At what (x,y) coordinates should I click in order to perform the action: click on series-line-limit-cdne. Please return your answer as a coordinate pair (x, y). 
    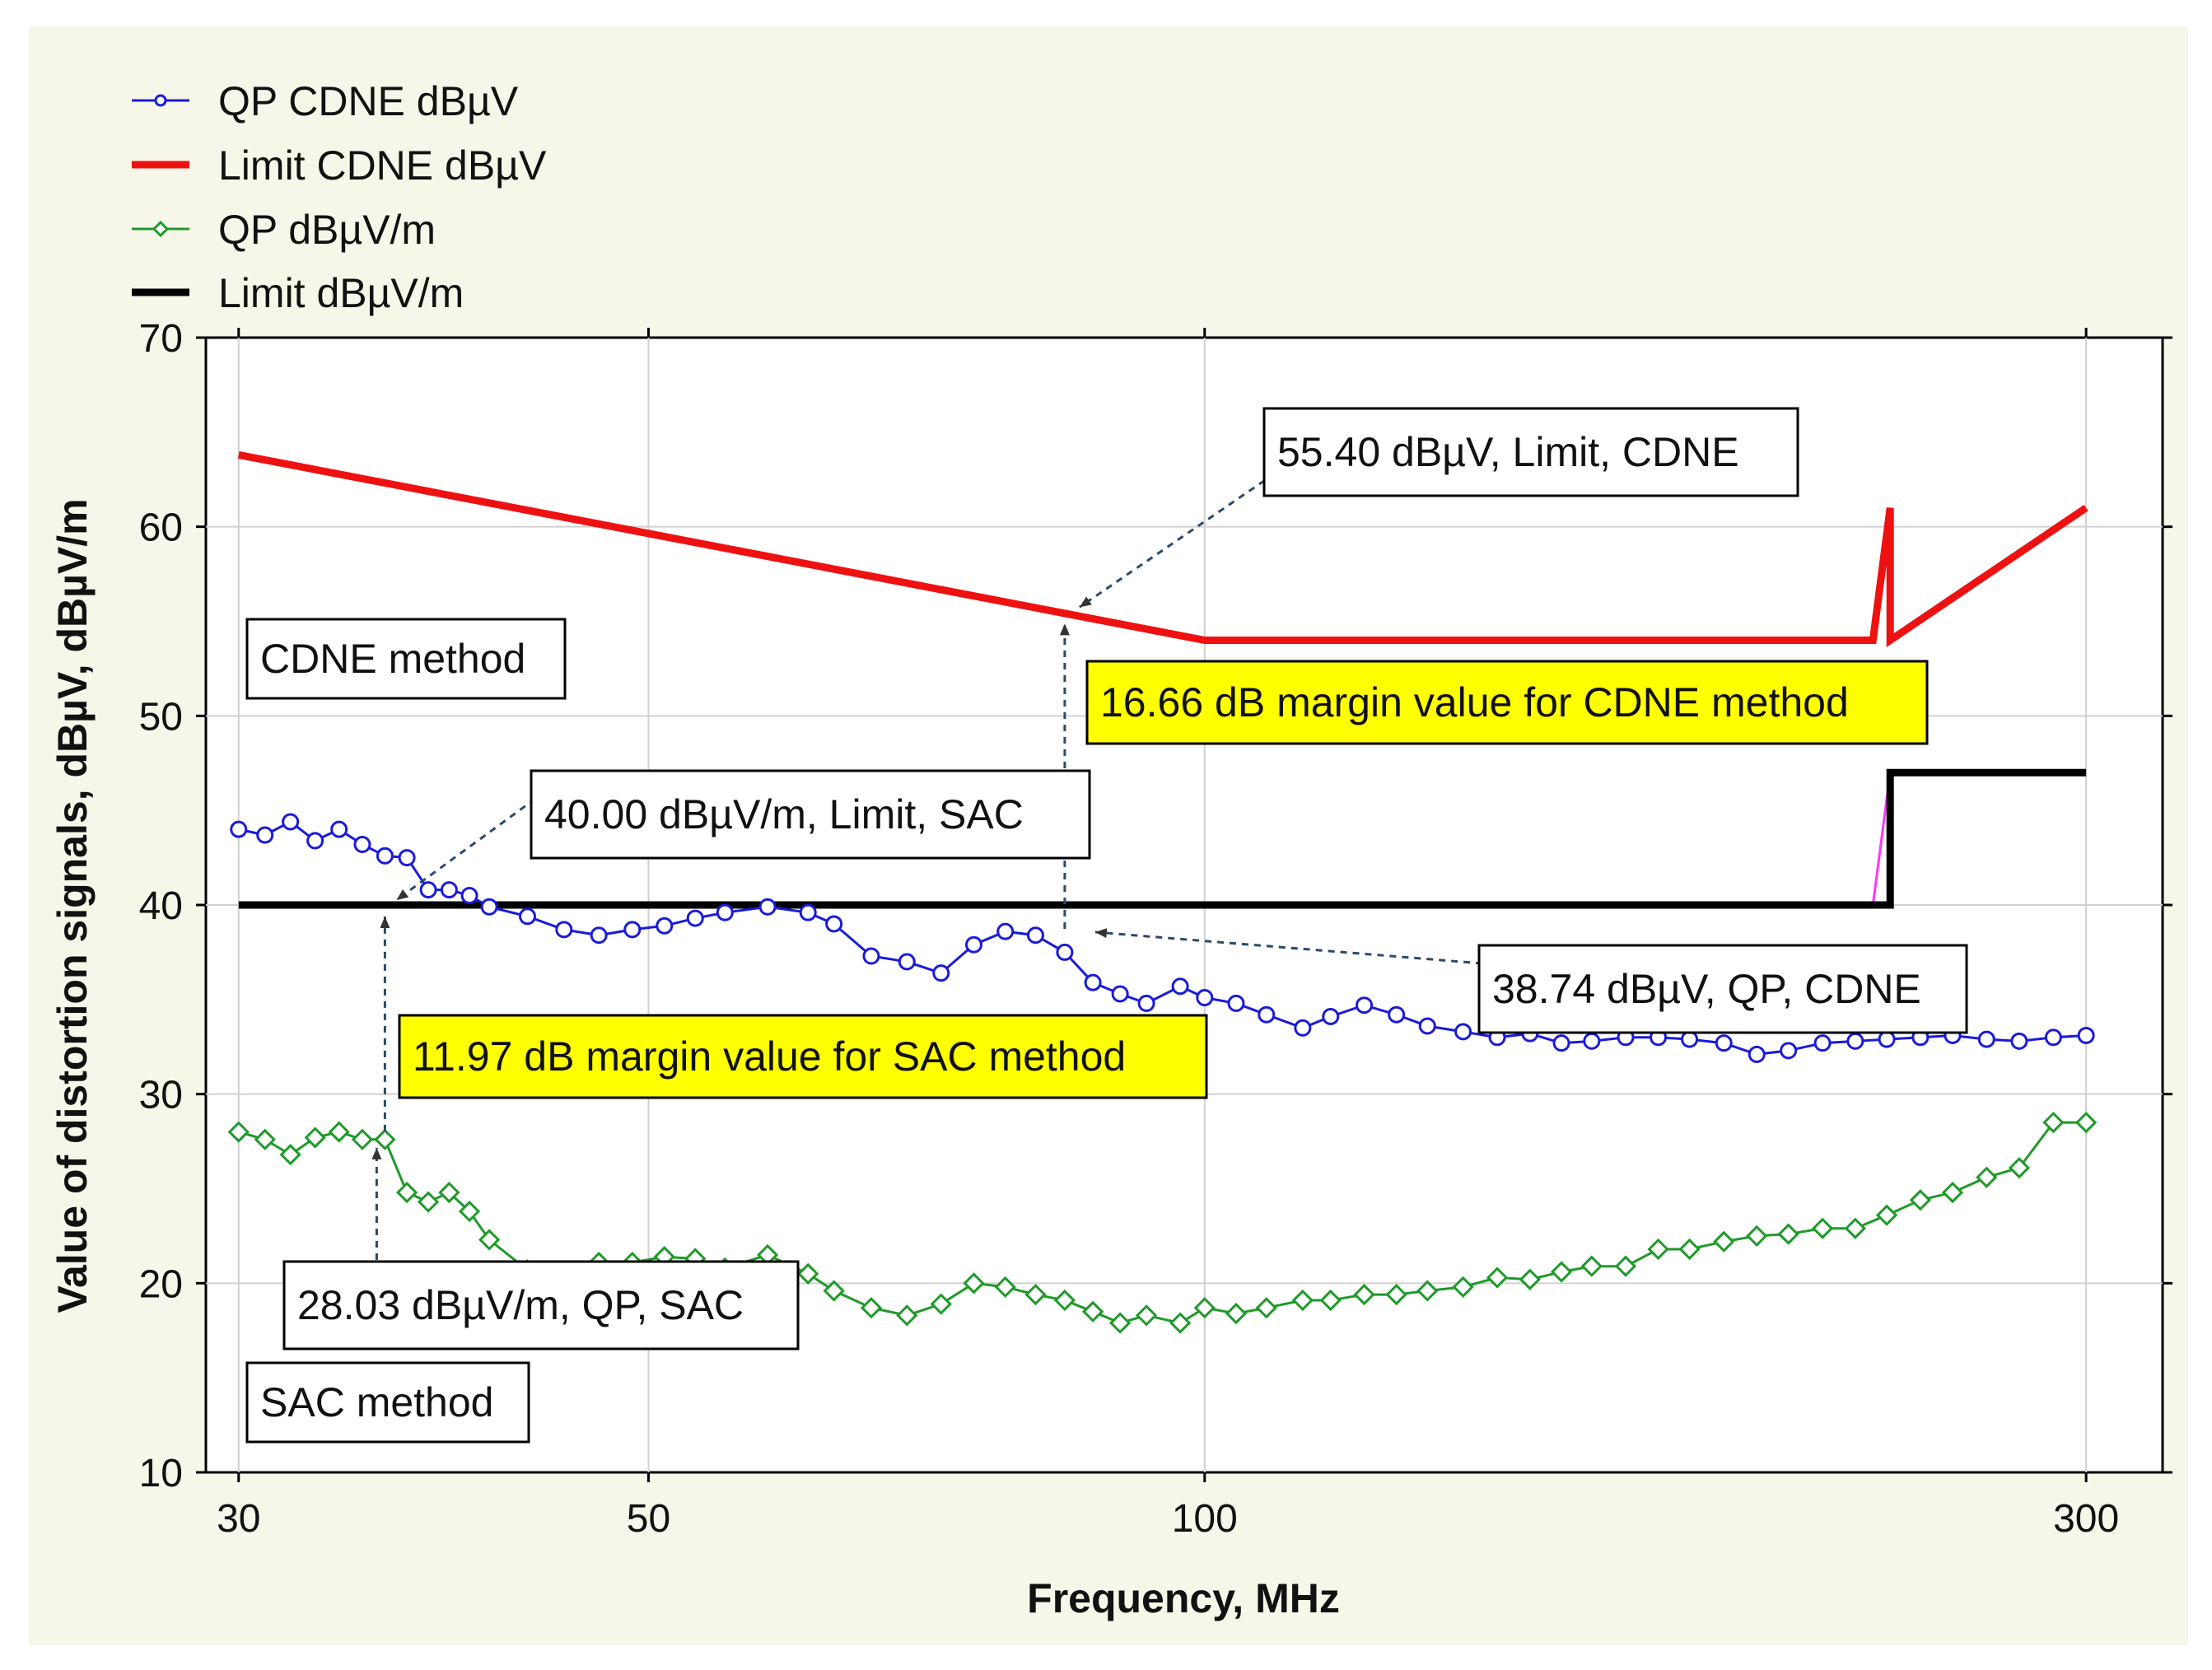
    Looking at the image, I should click on (1162, 548).